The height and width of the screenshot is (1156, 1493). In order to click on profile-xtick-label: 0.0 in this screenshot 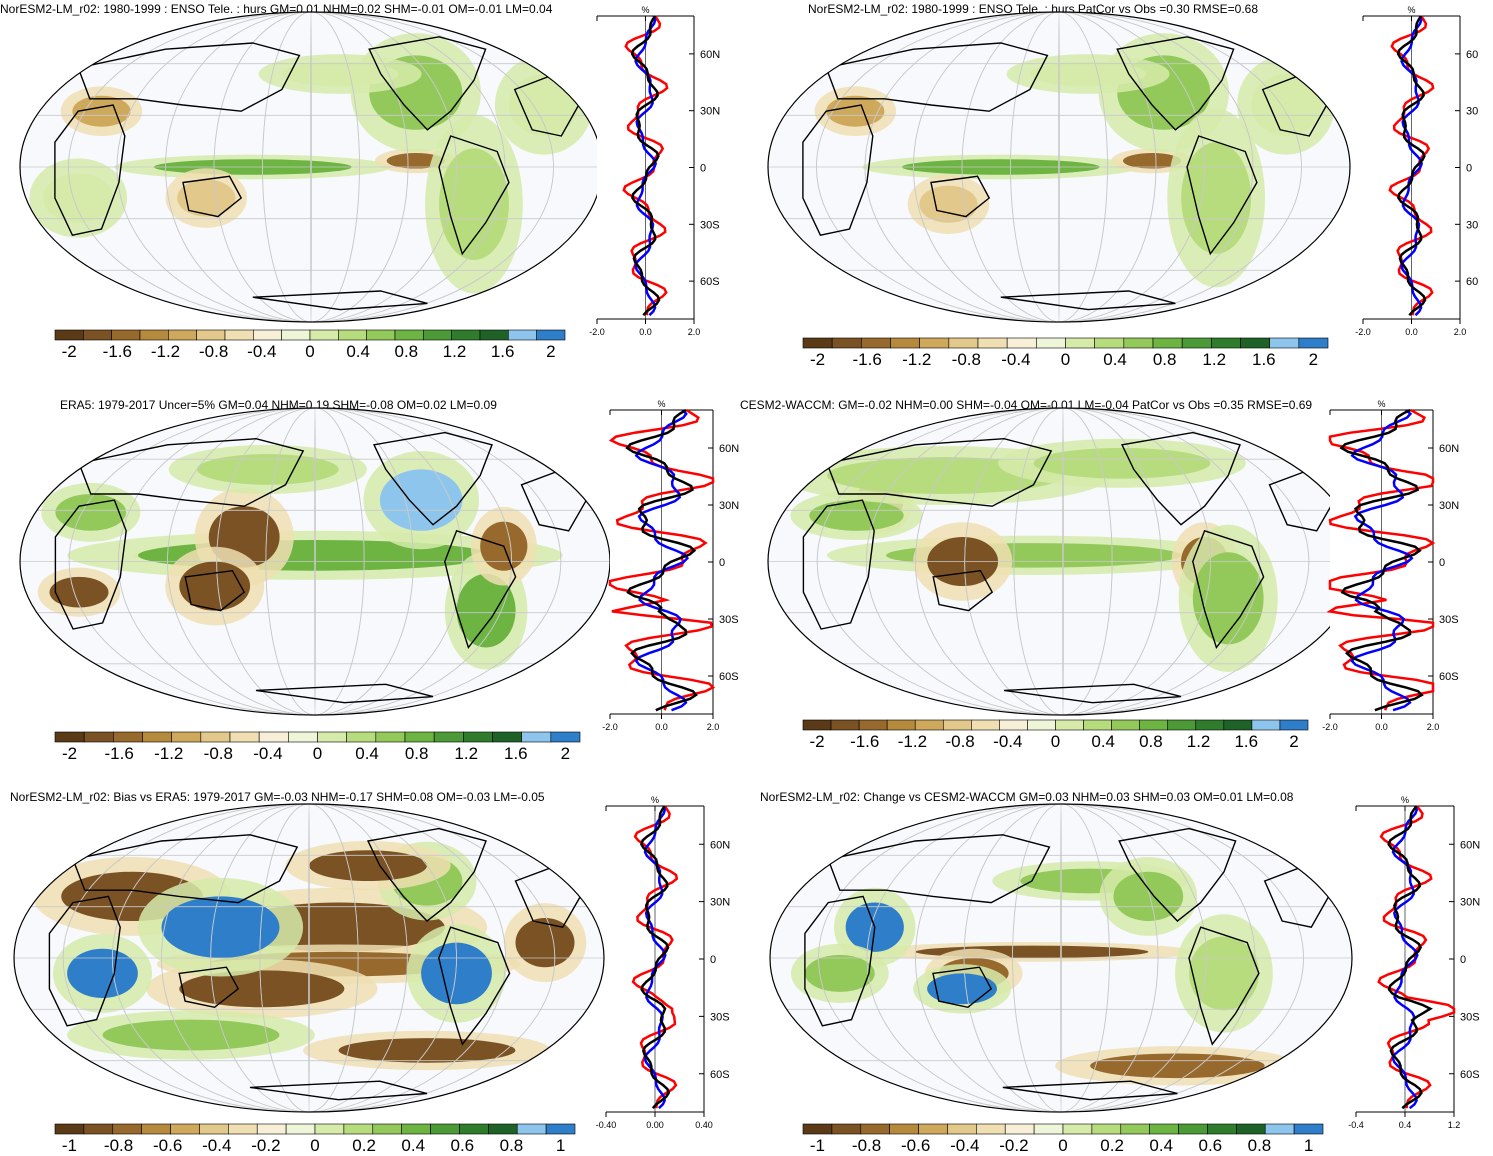, I will do `click(1381, 727)`.